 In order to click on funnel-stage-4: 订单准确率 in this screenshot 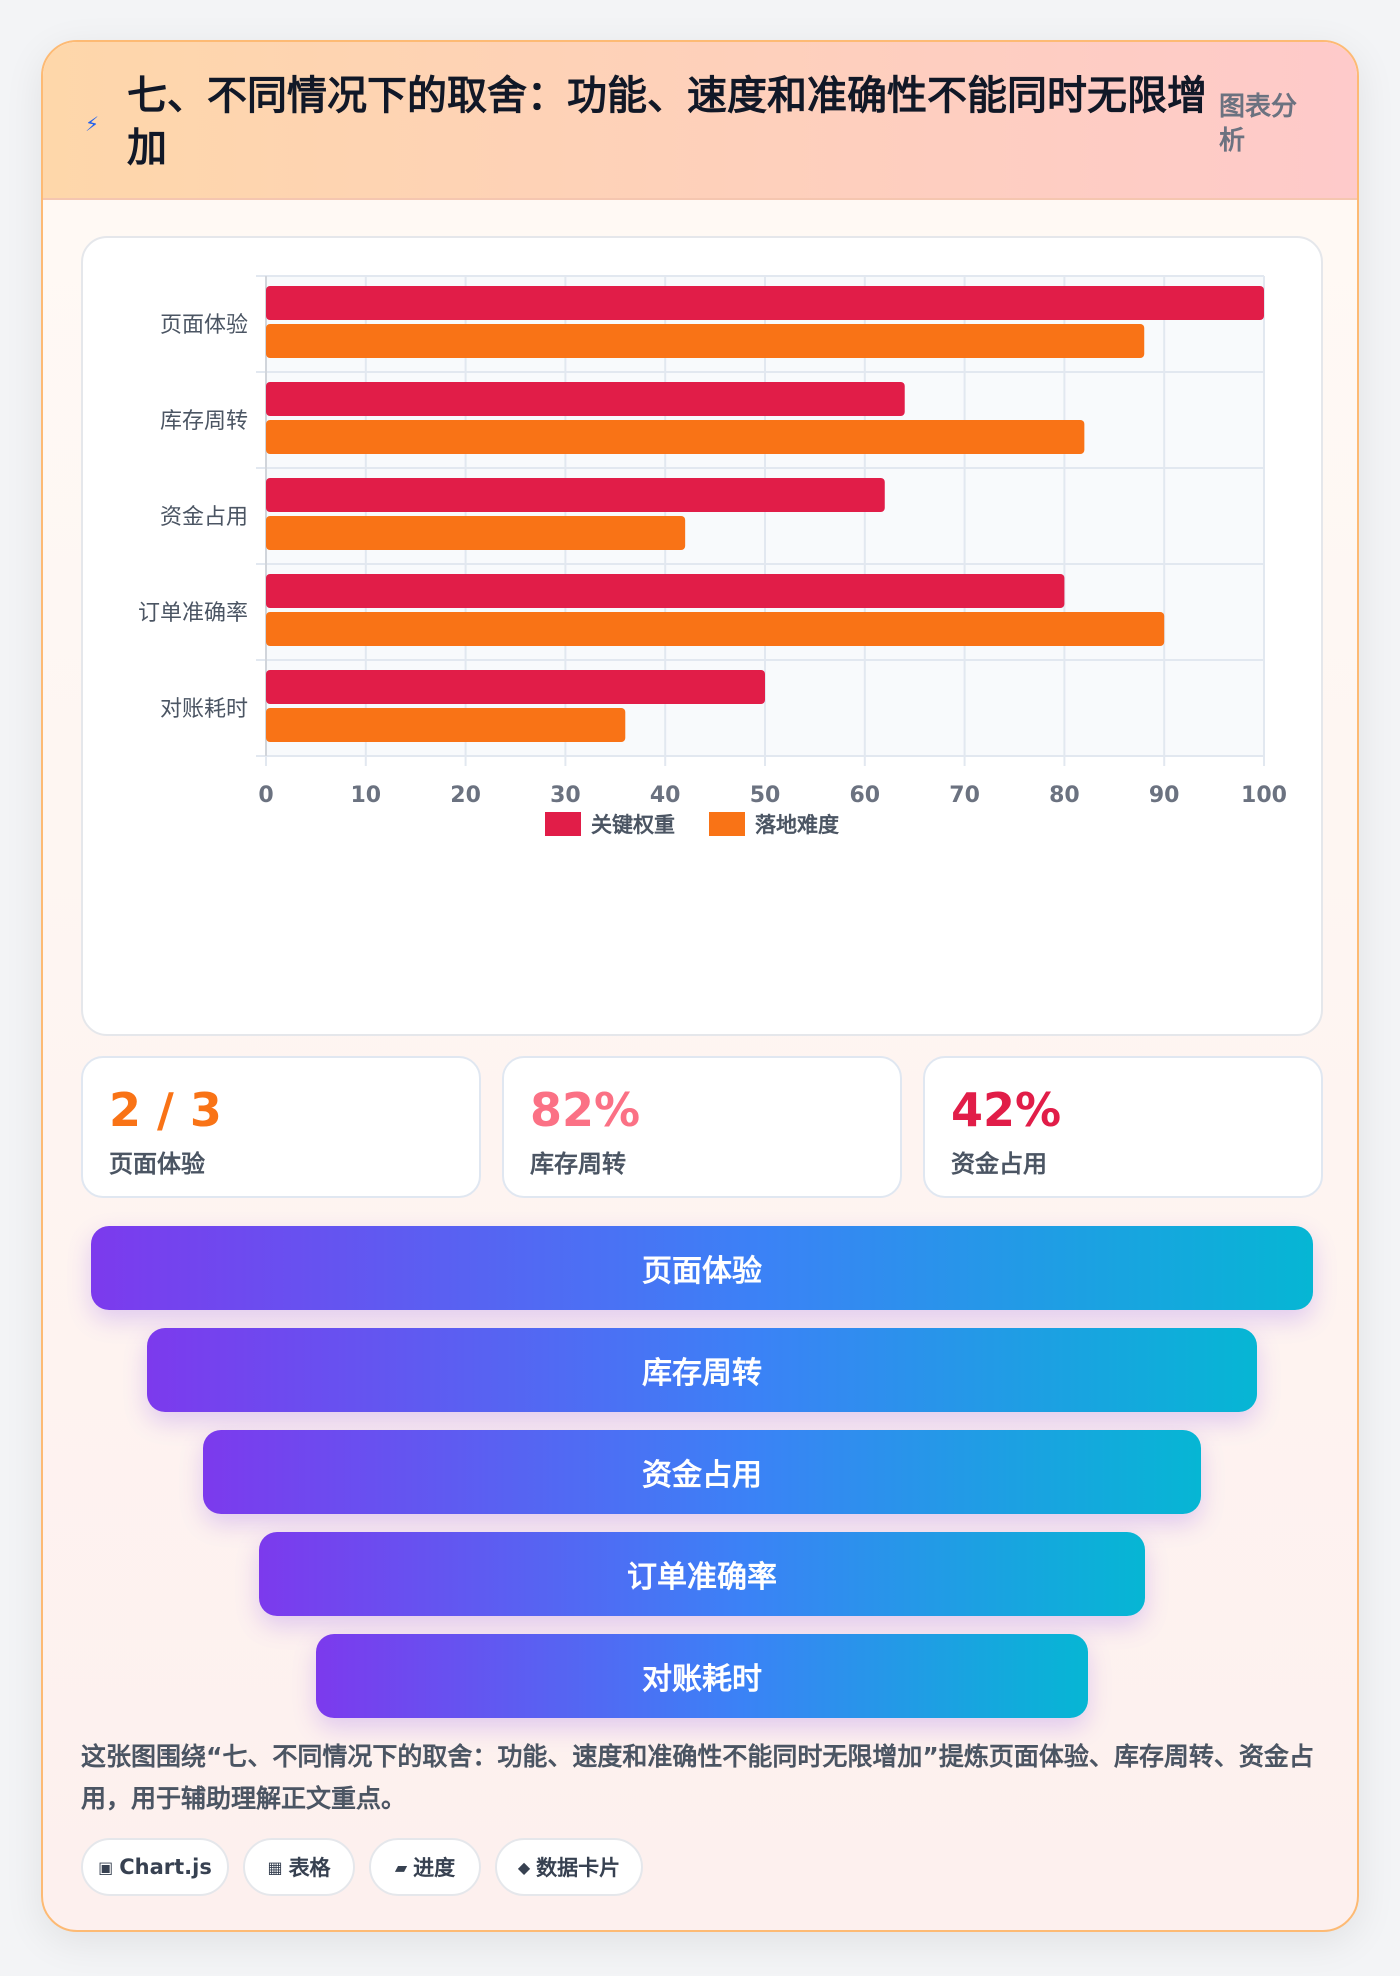, I will do `click(702, 1574)`.